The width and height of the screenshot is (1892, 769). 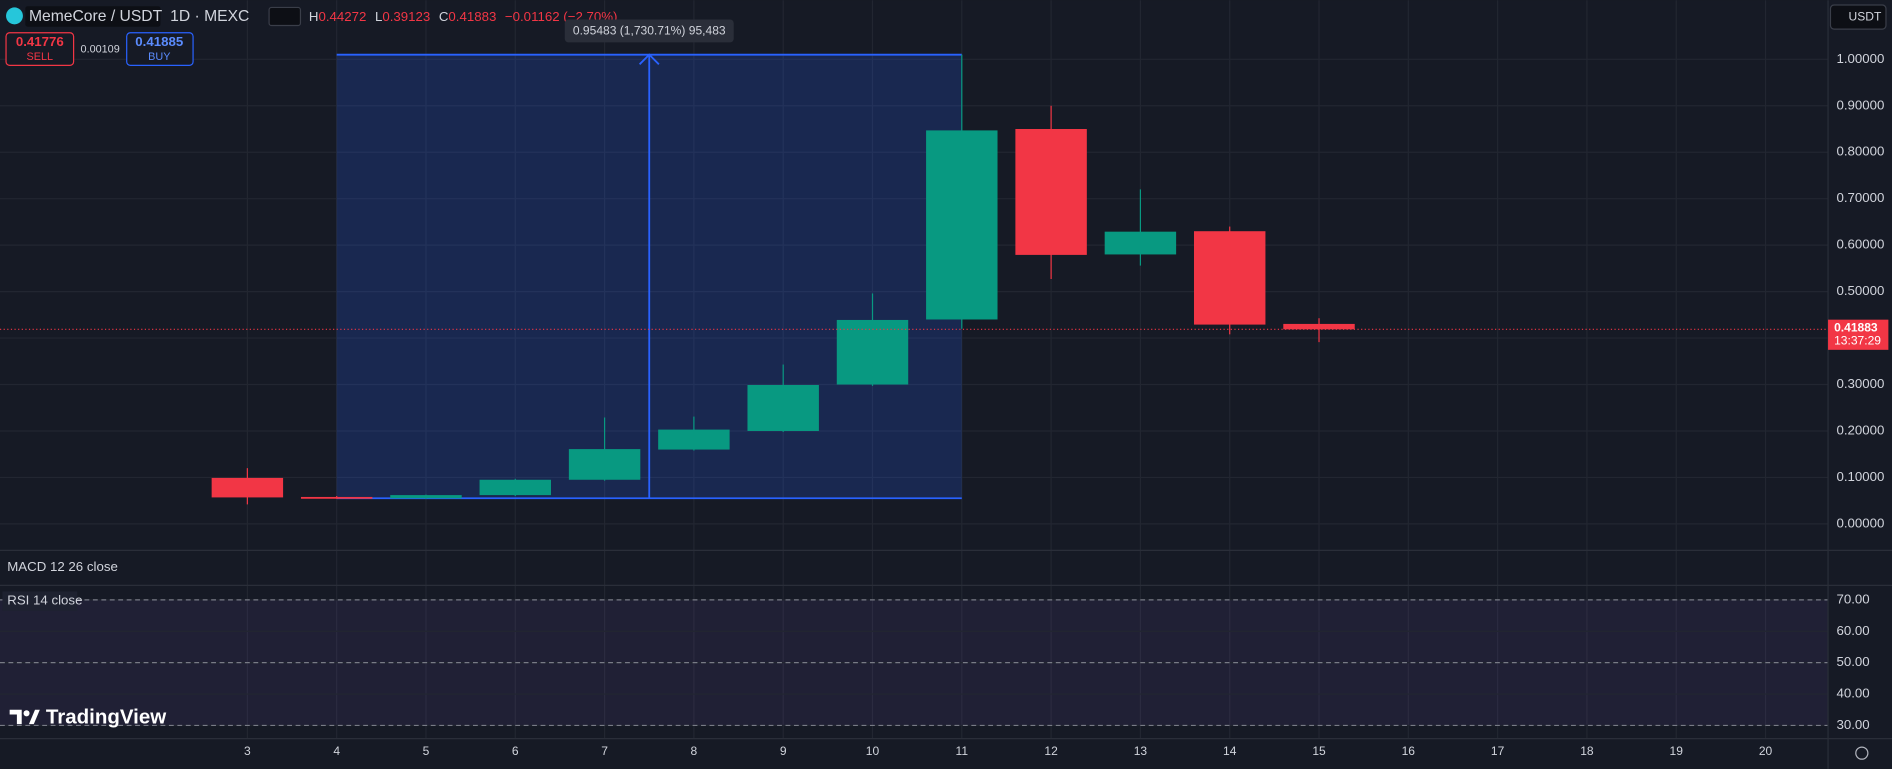 I want to click on spread: 0.00109, so click(x=100, y=50).